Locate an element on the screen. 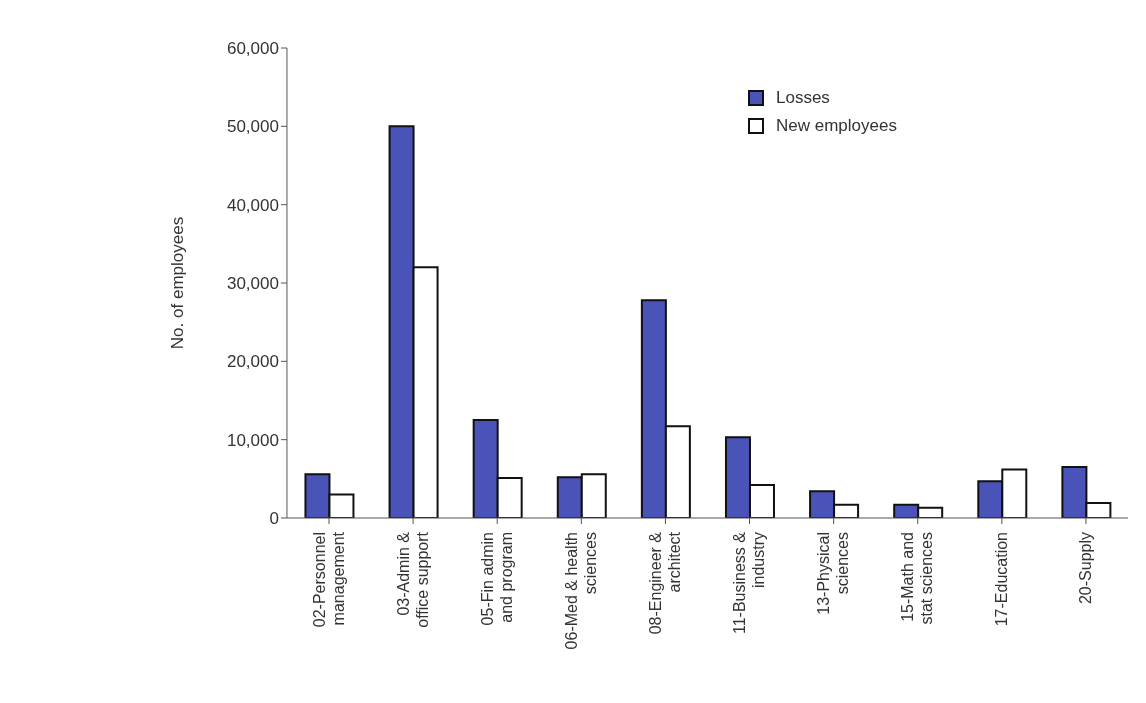 This screenshot has width=1146, height=703. legend-label: Losses is located at coordinates (803, 98).